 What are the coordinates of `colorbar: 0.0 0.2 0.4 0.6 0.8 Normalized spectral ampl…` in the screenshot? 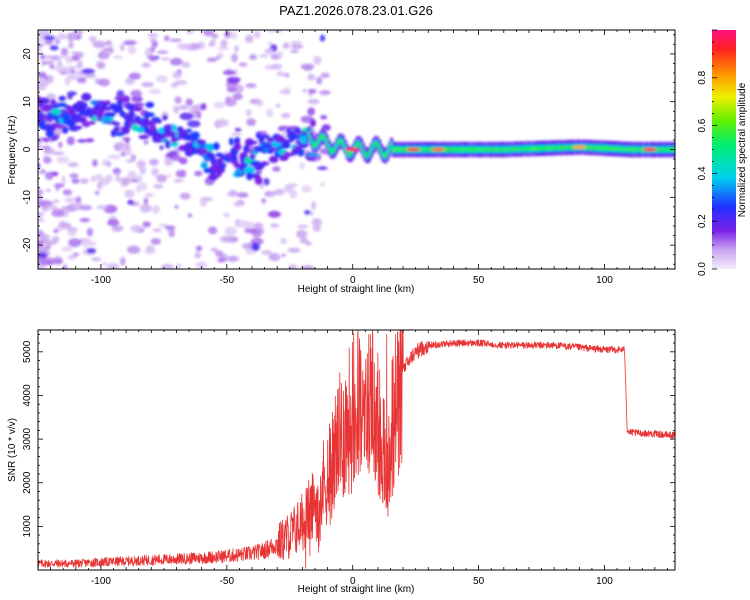 It's located at (722, 152).